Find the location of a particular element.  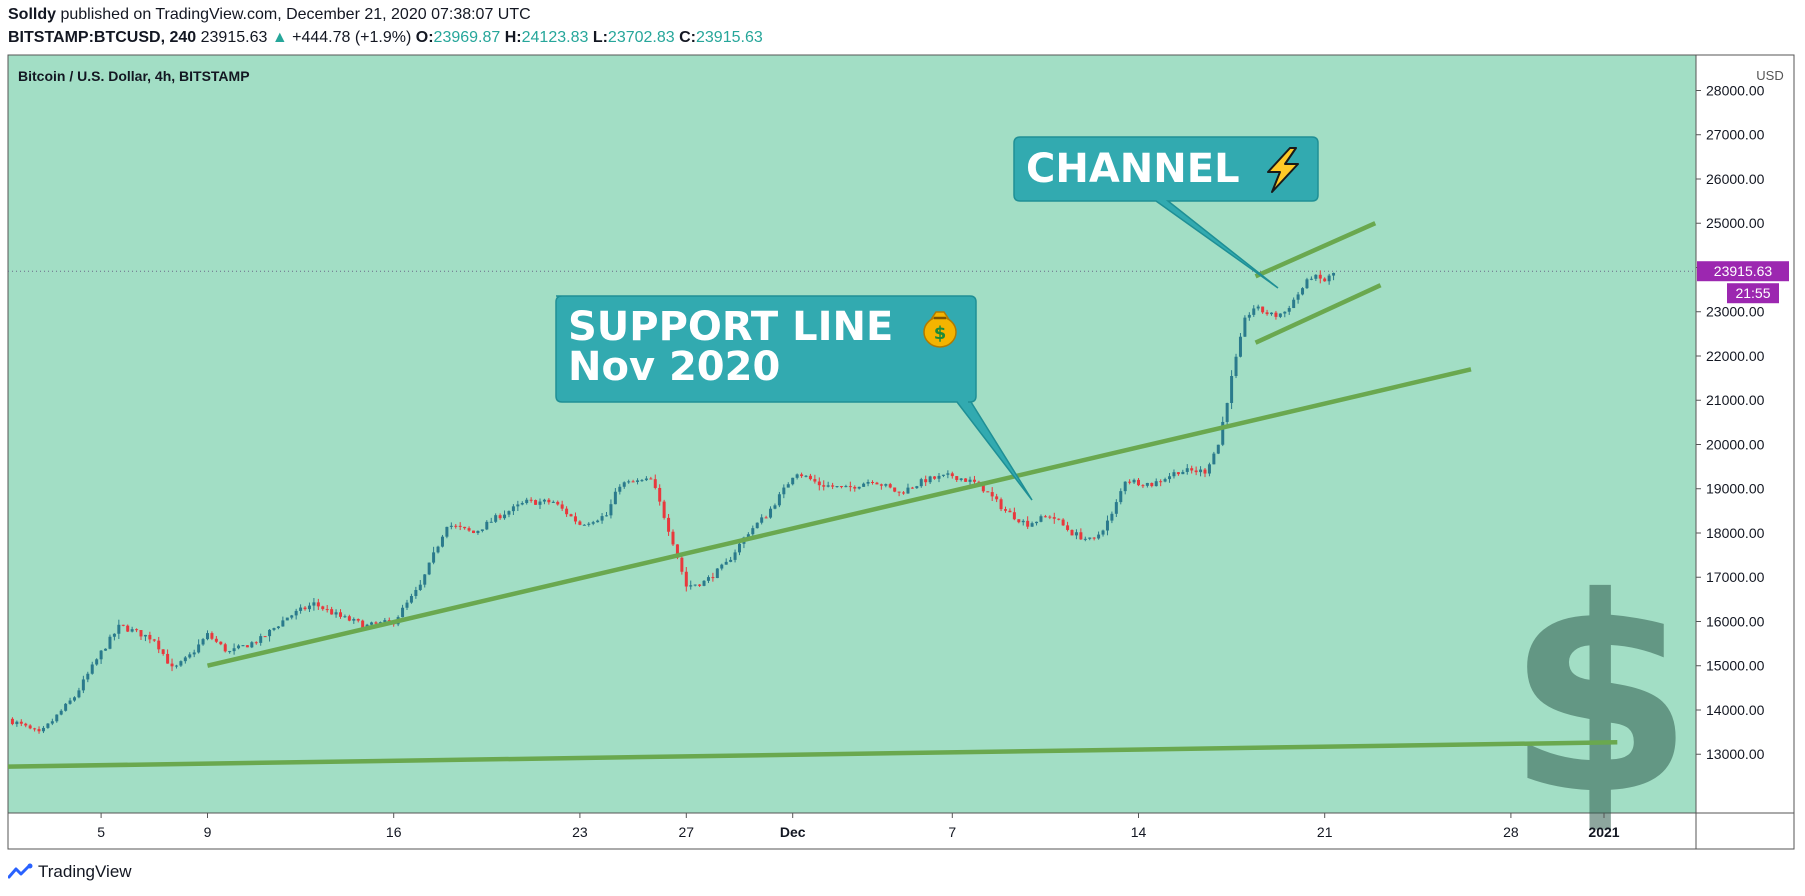

last-price-badge-label: 23915.63 is located at coordinates (1743, 271).